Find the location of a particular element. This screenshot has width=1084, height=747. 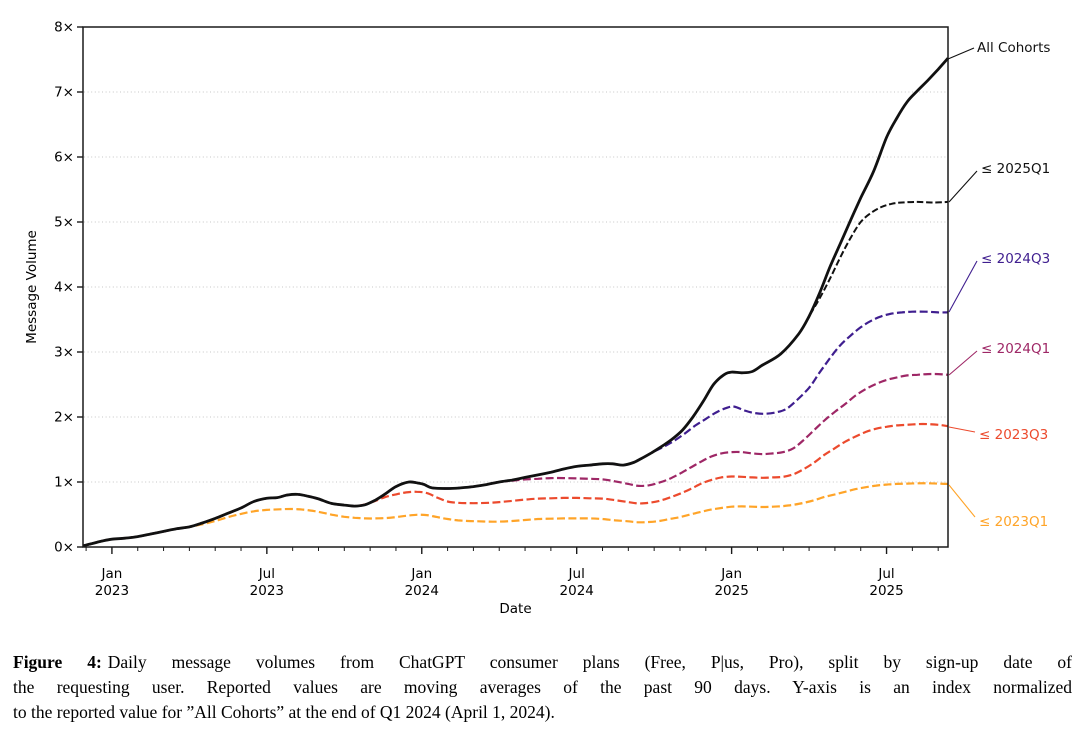

series-end-label-q2023q3: ≤ 2023Q3 is located at coordinates (1013, 435).